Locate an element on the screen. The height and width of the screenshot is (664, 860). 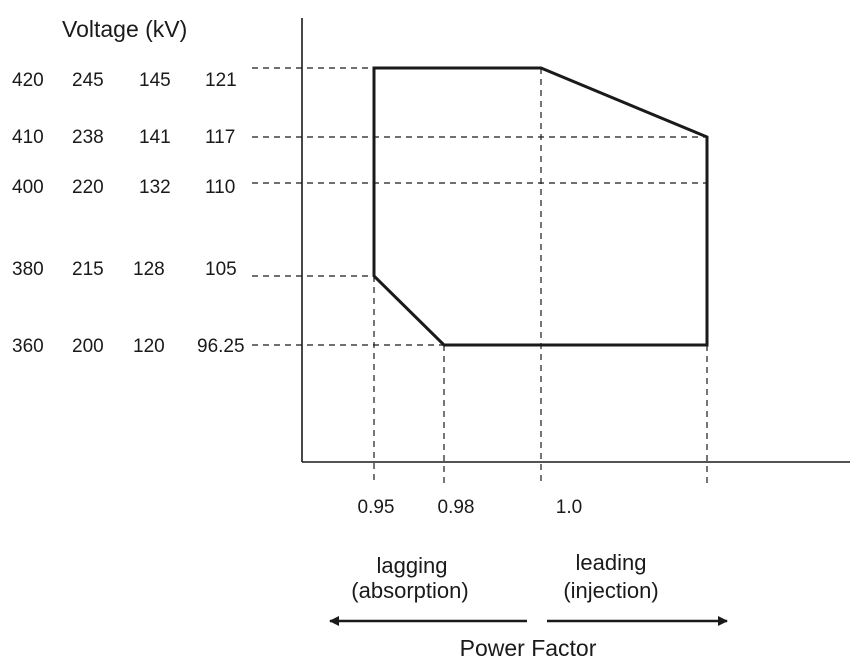
voltage-label: 215 is located at coordinates (88, 269).